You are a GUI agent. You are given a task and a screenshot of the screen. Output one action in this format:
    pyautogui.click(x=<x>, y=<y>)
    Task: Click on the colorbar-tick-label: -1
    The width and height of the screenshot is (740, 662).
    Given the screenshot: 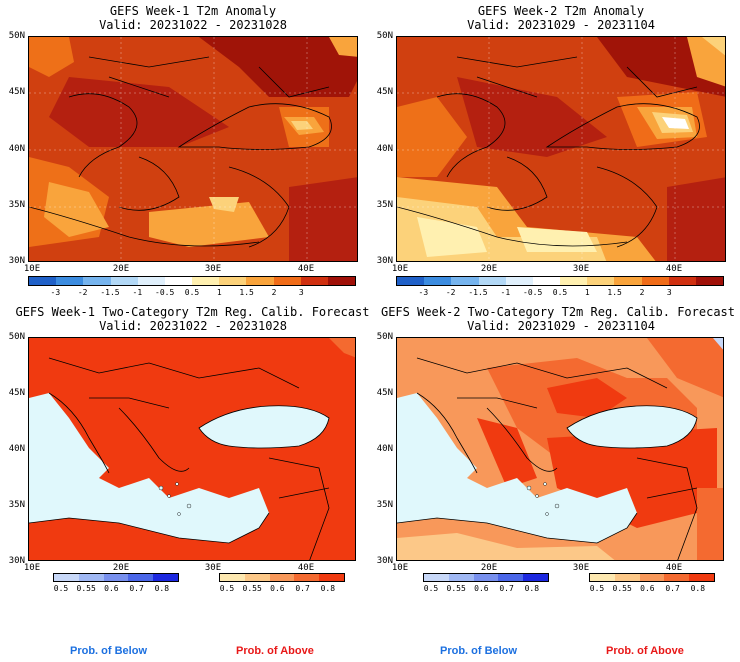 What is the action you would take?
    pyautogui.click(x=137, y=292)
    